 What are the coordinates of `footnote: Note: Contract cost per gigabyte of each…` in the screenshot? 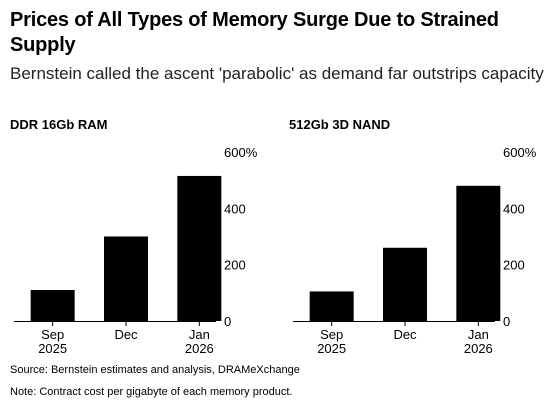 It's located at (151, 392).